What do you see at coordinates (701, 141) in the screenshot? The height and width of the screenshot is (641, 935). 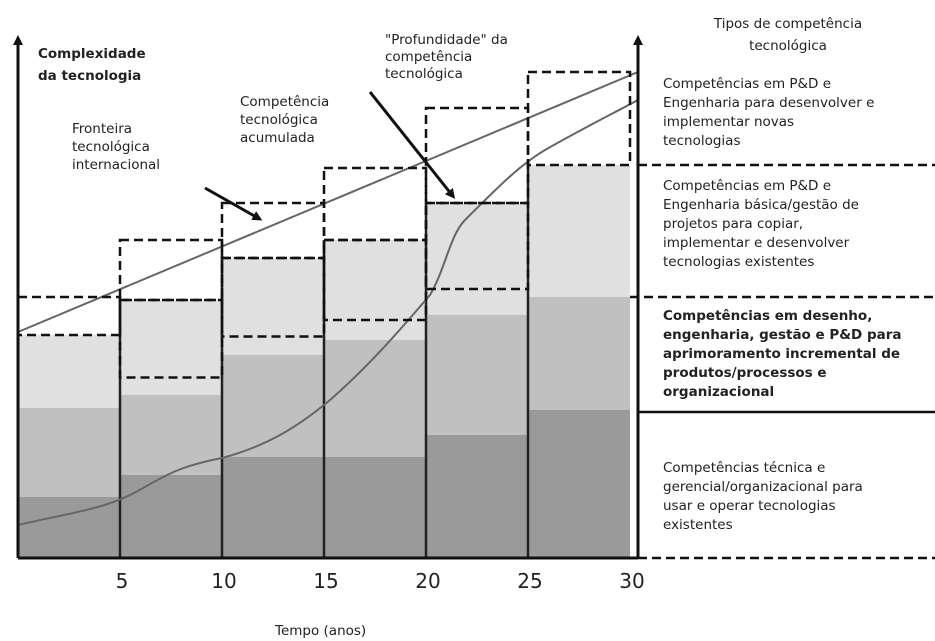 I see `label: tecnologias` at bounding box center [701, 141].